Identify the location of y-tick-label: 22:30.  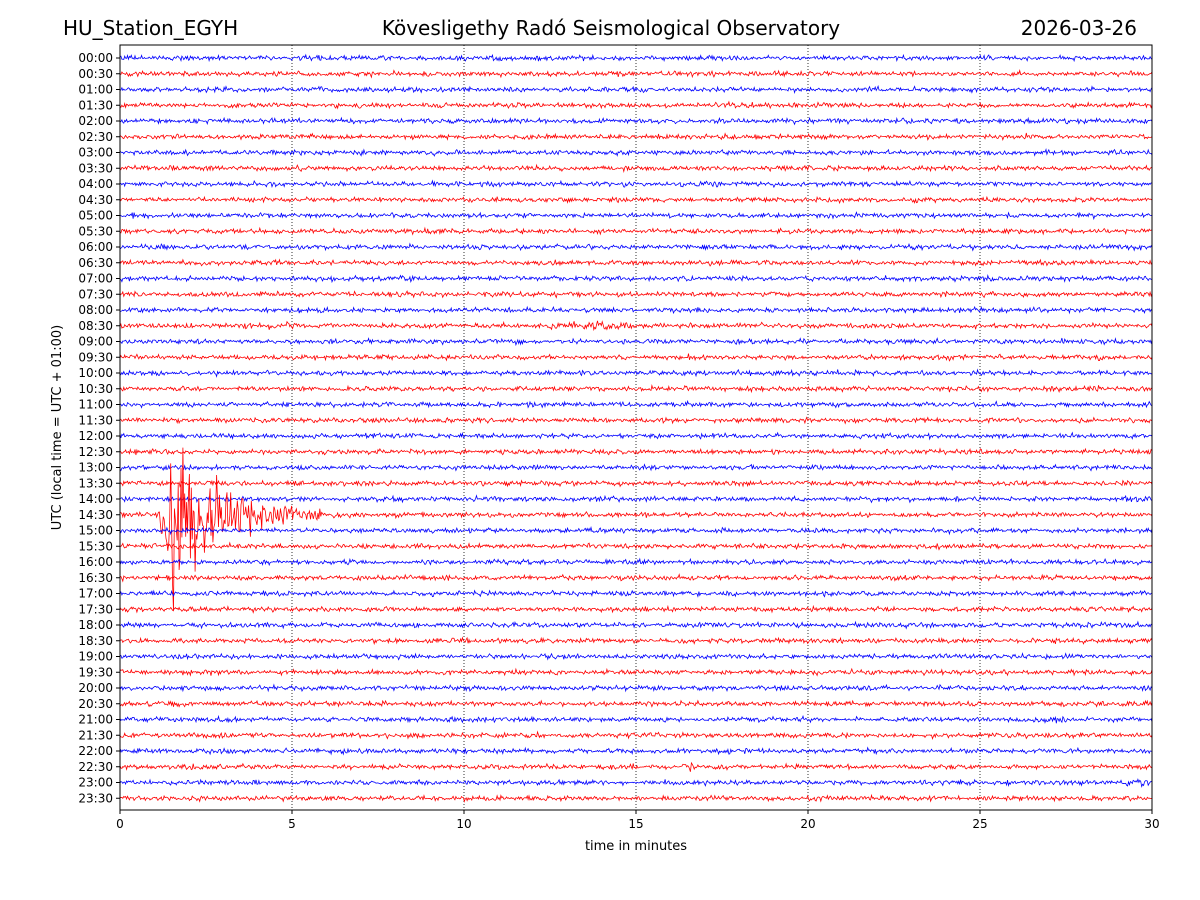
(95, 767).